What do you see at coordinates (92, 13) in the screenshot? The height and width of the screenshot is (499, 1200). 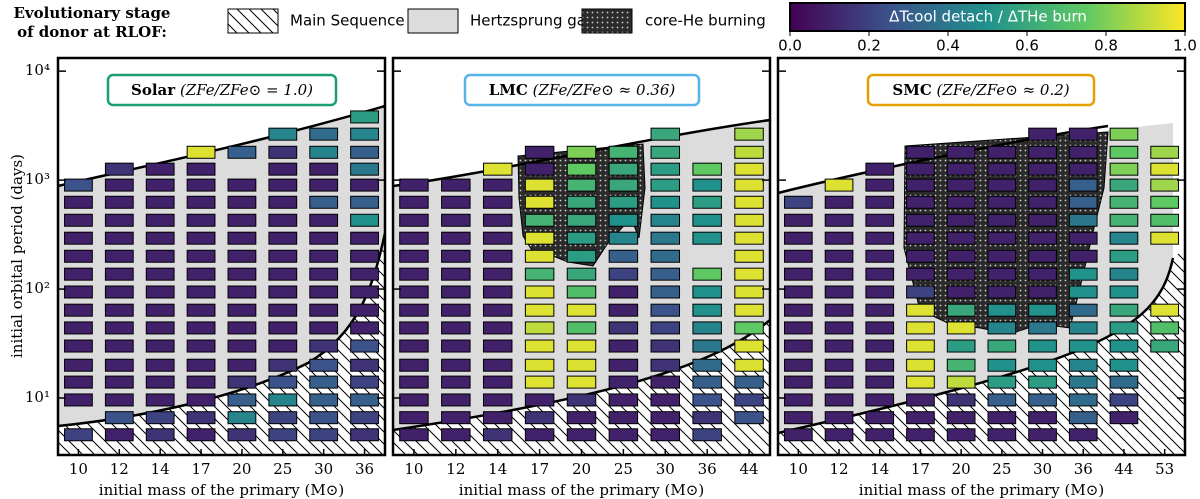 I see `legend-title: Evolutionary stage` at bounding box center [92, 13].